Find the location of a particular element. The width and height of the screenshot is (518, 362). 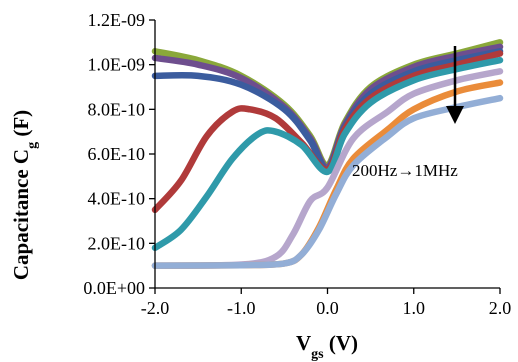

frequency-annotation: 200Hz→1MHz is located at coordinates (405, 170).